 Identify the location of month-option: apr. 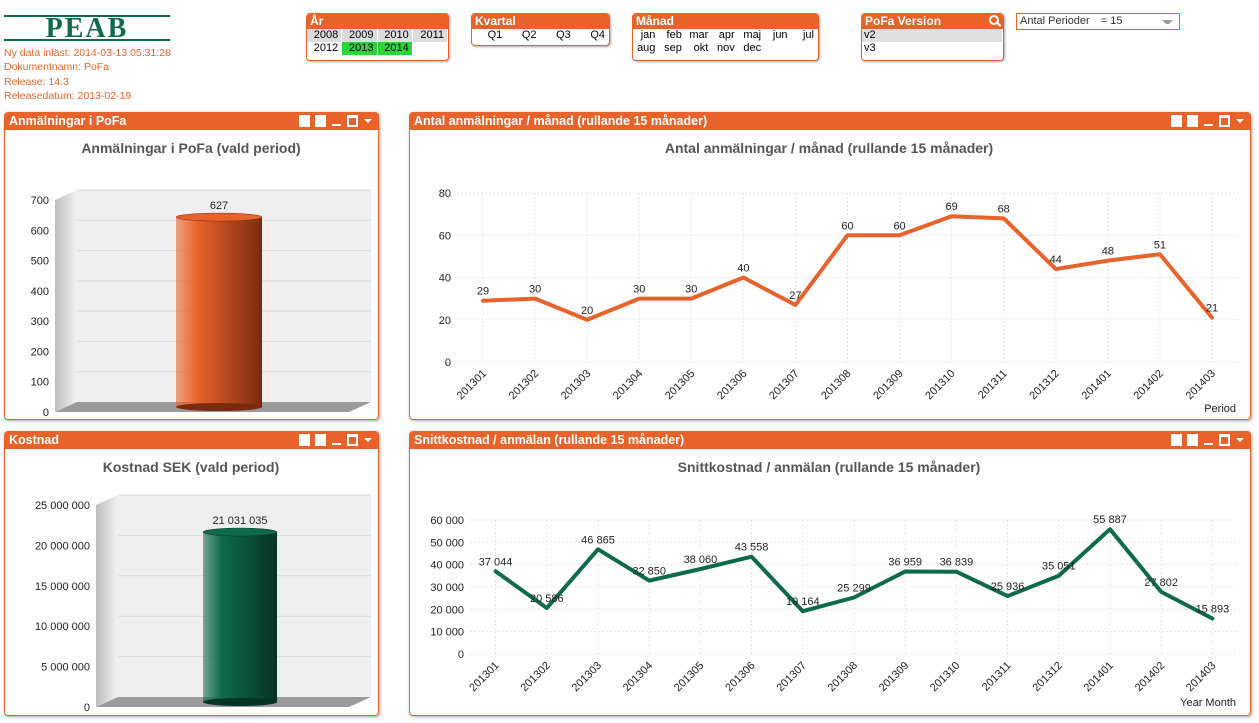
(725, 35).